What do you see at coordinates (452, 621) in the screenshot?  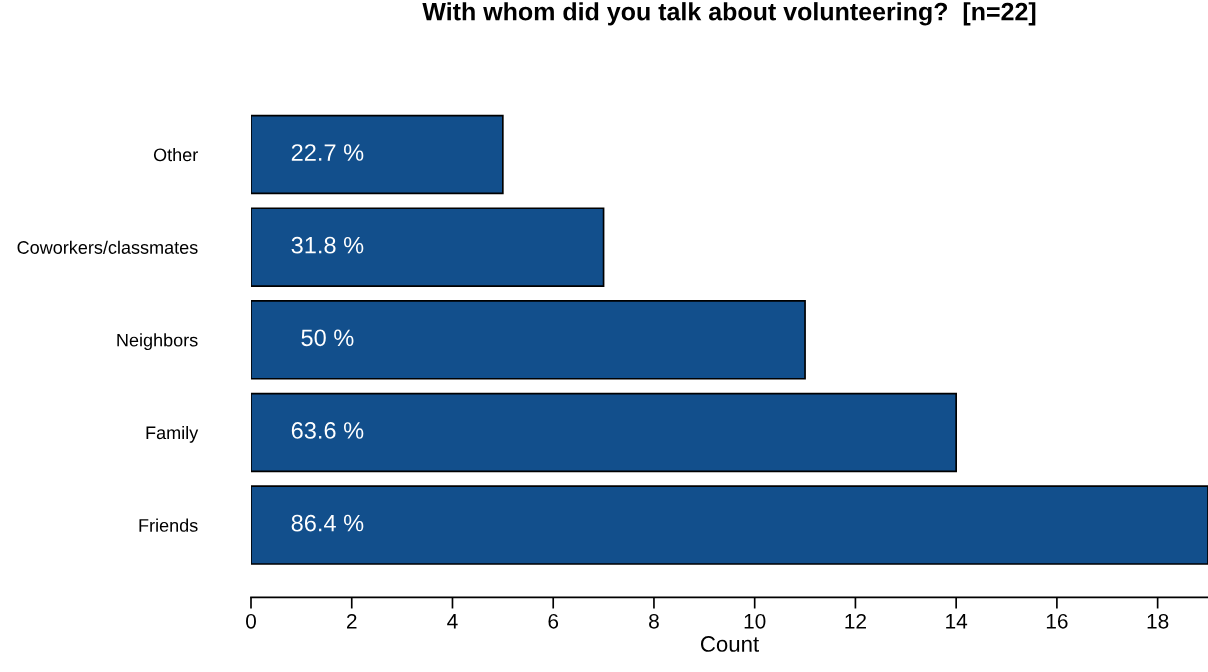 I see `x-tick-label: 4` at bounding box center [452, 621].